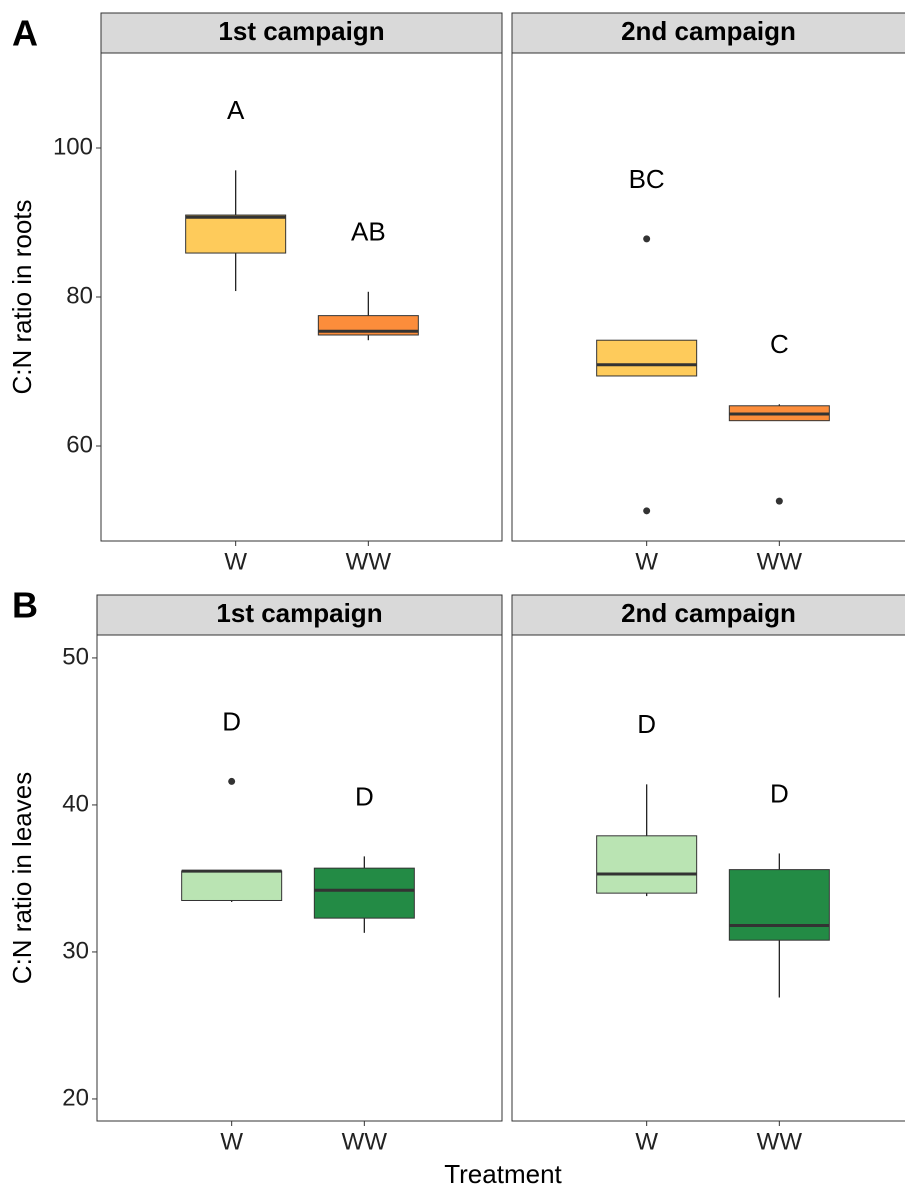 This screenshot has height=1189, width=905. What do you see at coordinates (236, 110) in the screenshot?
I see `group-letter: A` at bounding box center [236, 110].